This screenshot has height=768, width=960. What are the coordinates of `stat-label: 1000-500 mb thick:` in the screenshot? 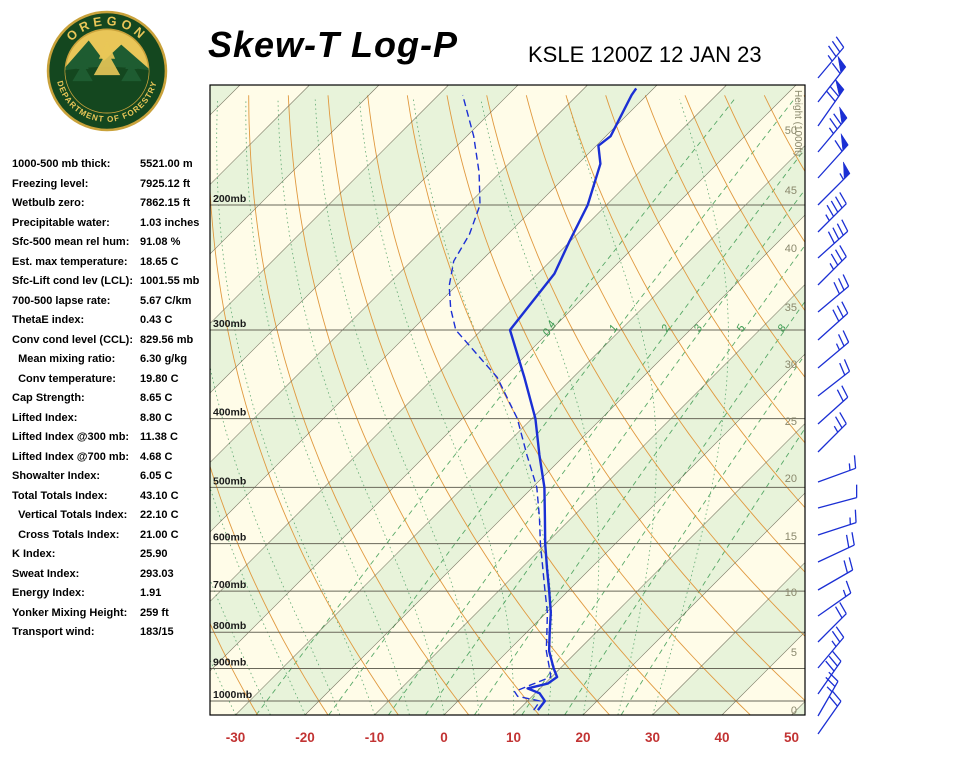 It's located at (61, 164).